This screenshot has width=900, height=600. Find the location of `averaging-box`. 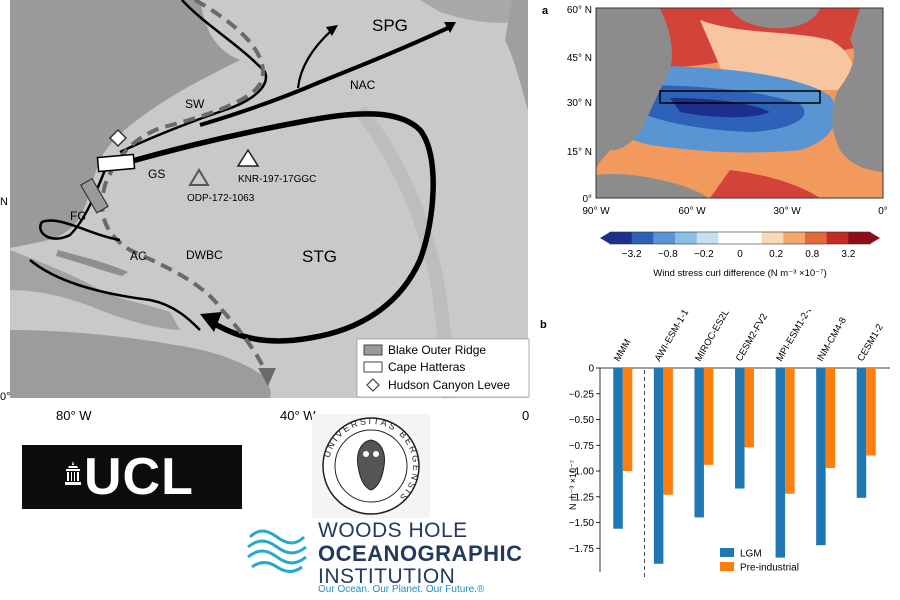

averaging-box is located at coordinates (740, 97).